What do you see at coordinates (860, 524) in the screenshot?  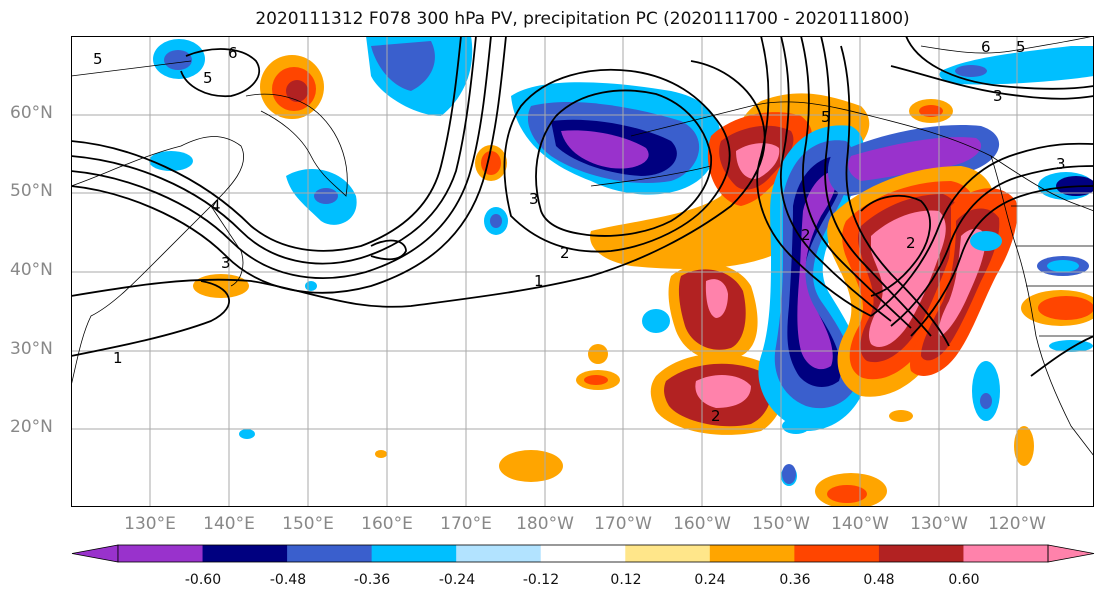 I see `lon-label-140w: 140°W` at bounding box center [860, 524].